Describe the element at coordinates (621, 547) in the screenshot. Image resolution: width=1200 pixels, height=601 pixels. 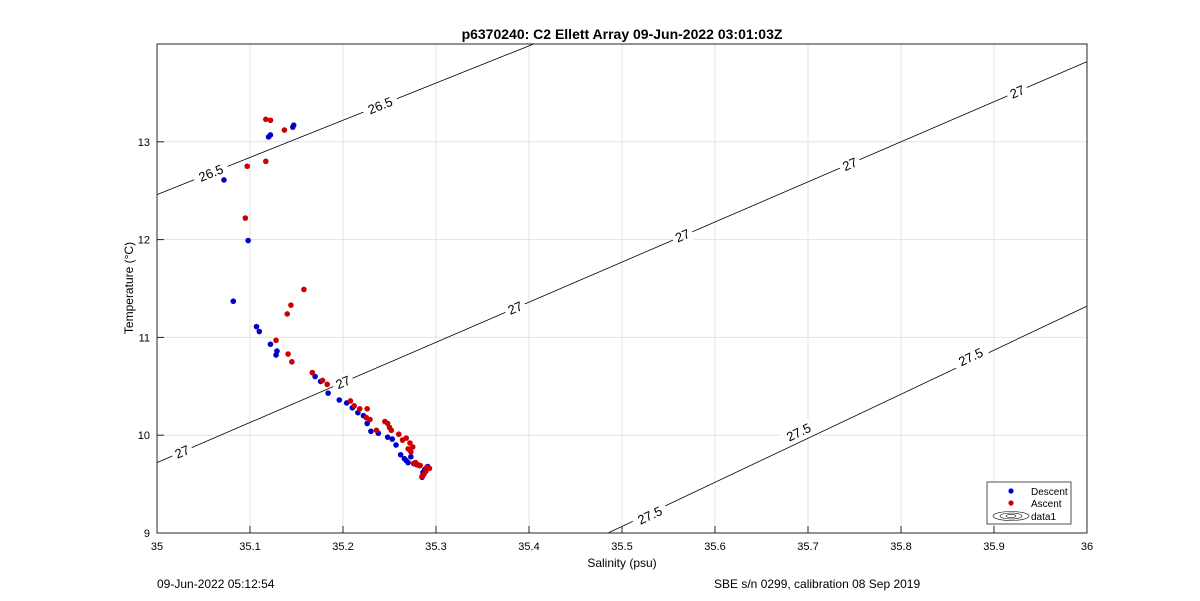
I see `x-tick-label: 35.5` at that location.